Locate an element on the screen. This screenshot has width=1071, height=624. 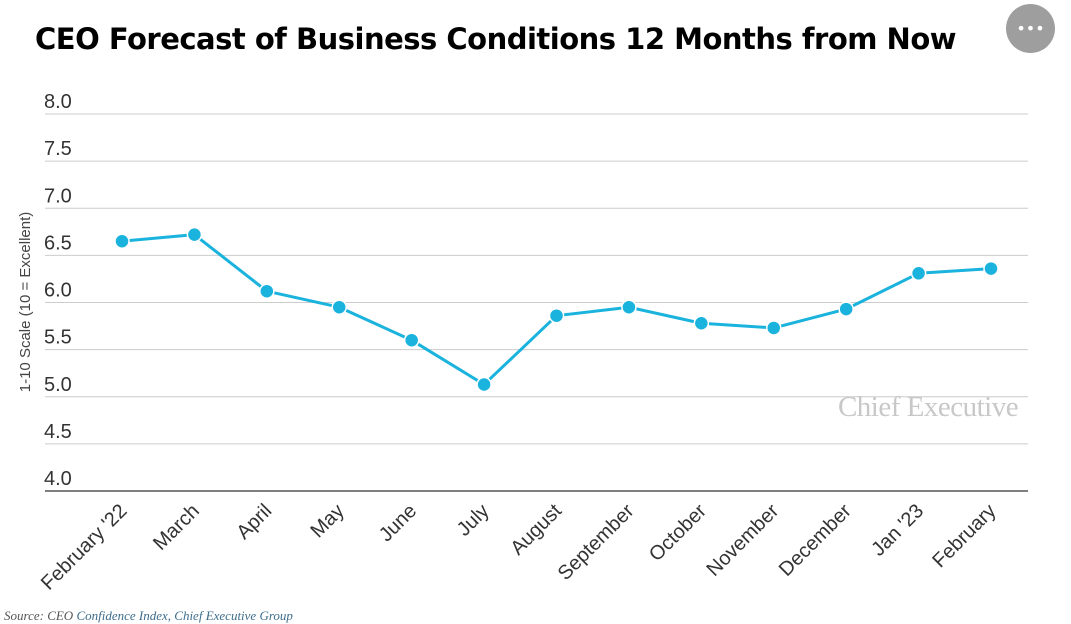
y-tick-label: 6.0 is located at coordinates (58, 291).